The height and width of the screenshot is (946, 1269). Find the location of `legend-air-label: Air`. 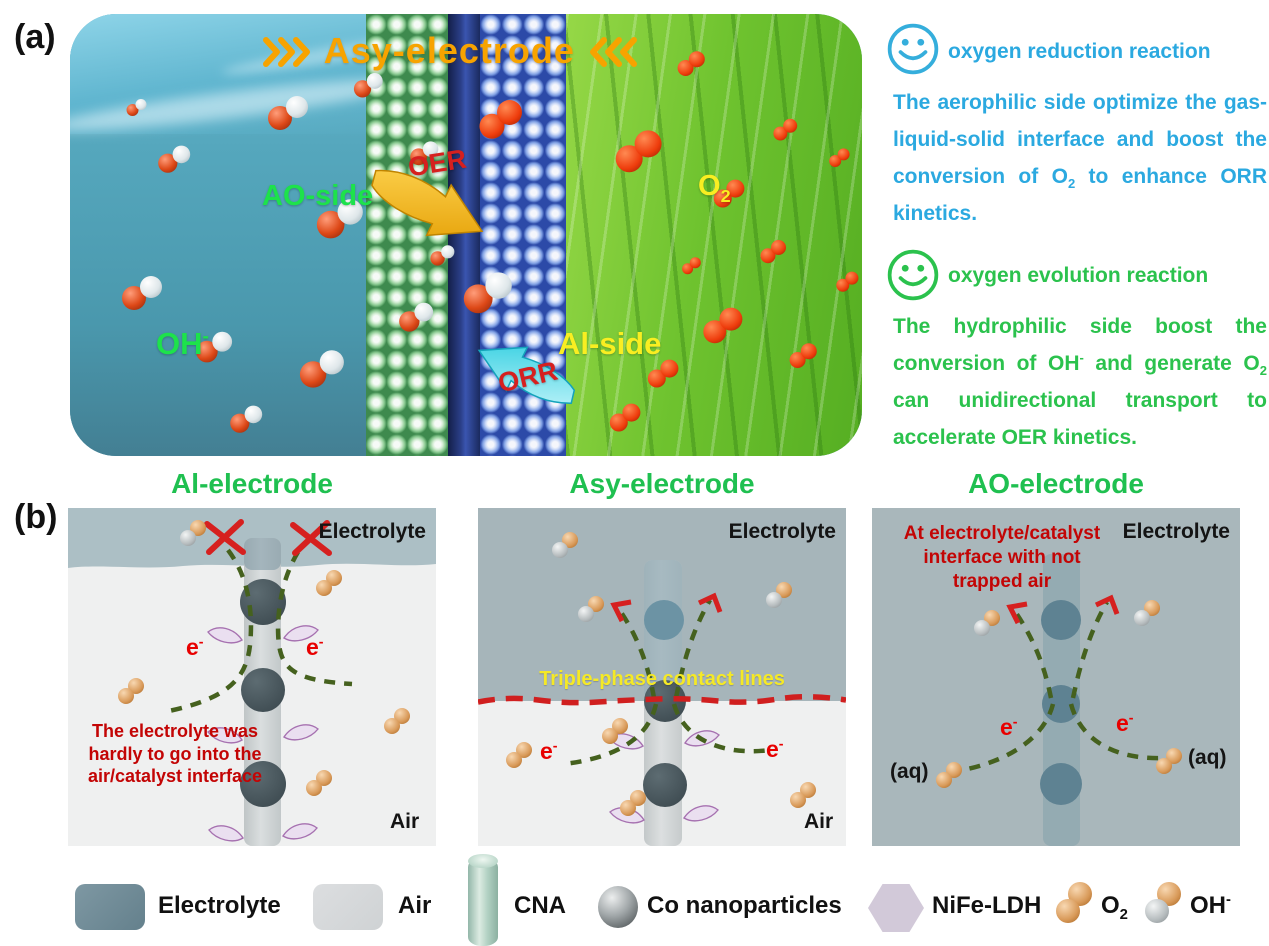

legend-air-label: Air is located at coordinates (415, 905).